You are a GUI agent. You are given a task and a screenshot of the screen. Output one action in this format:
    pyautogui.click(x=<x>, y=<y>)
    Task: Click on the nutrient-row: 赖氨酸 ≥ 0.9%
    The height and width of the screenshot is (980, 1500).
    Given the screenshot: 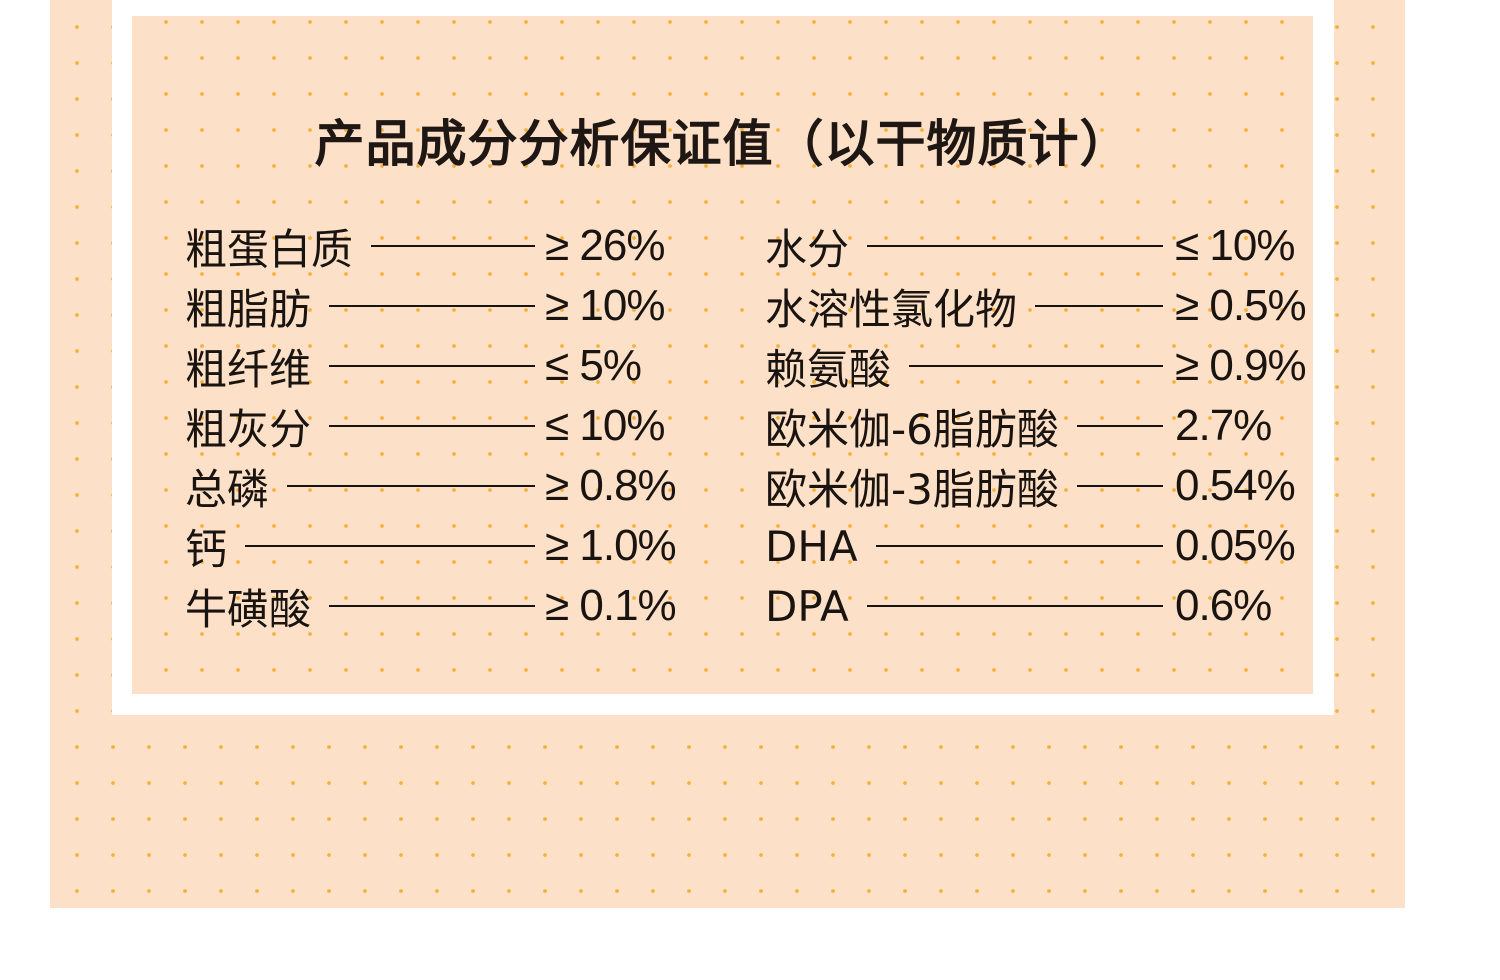 What is the action you would take?
    pyautogui.click(x=1036, y=366)
    